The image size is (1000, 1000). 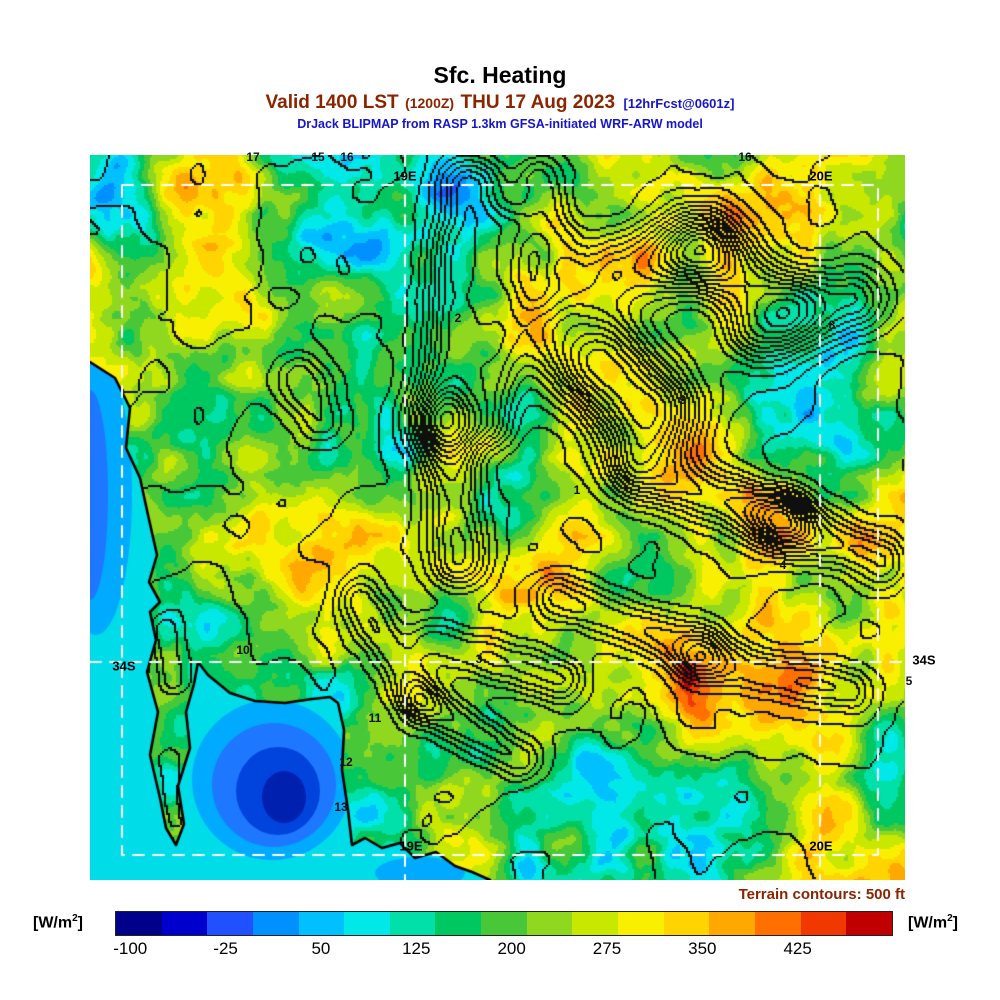 What do you see at coordinates (416, 948) in the screenshot?
I see `colorbar-tick: 125` at bounding box center [416, 948].